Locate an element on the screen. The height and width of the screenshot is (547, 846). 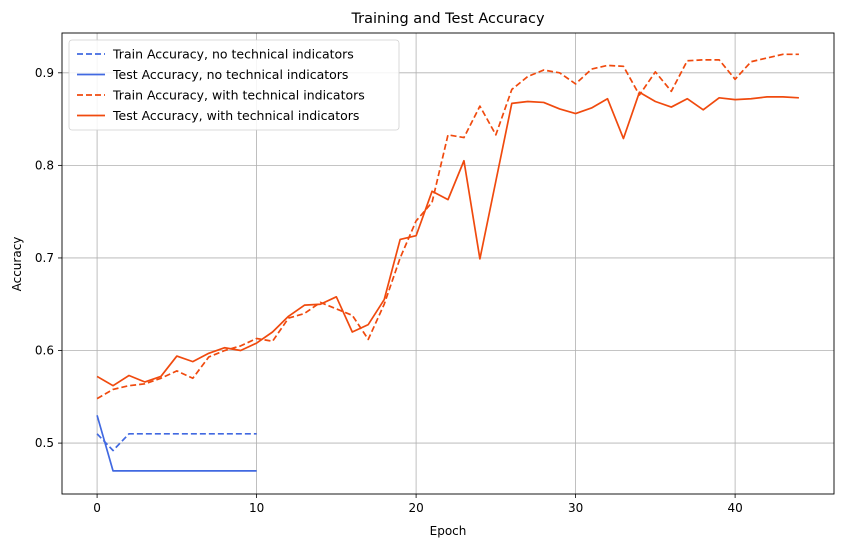
legend-label: Test Accuracy, no technical indicators is located at coordinates (230, 74).